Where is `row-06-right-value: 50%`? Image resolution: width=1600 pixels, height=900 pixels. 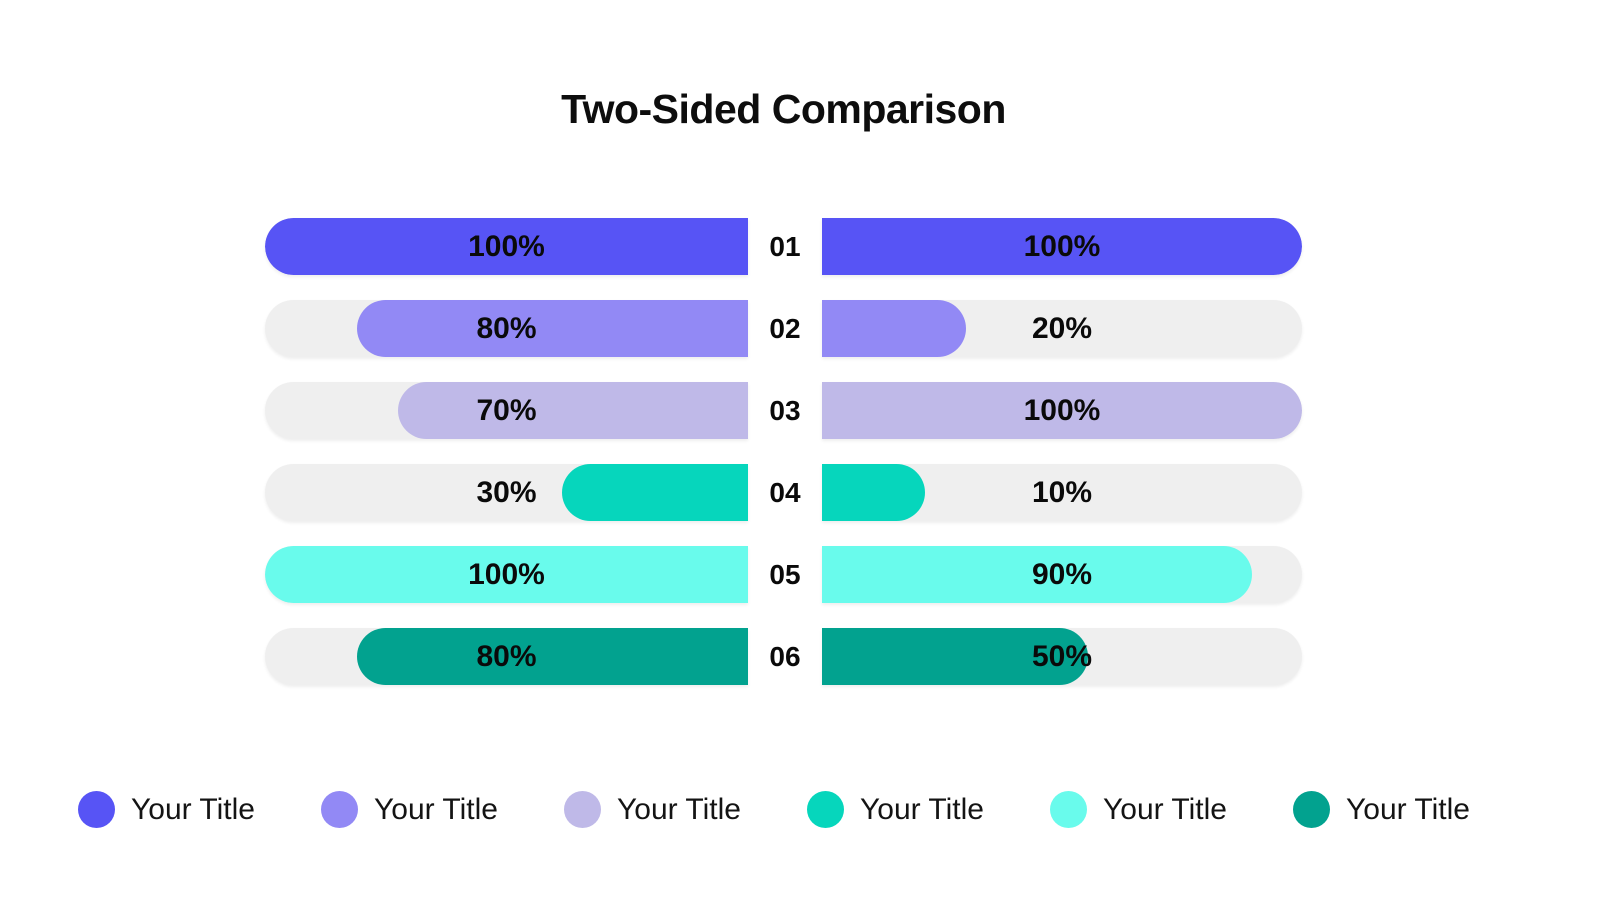
row-06-right-value: 50% is located at coordinates (1062, 656).